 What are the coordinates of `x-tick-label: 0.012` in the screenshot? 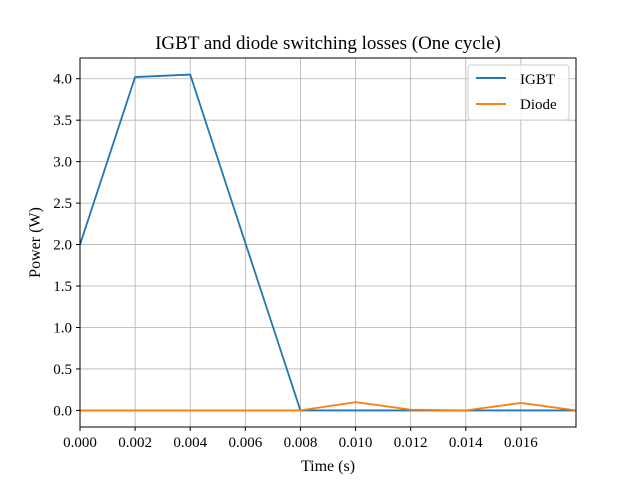 It's located at (411, 443).